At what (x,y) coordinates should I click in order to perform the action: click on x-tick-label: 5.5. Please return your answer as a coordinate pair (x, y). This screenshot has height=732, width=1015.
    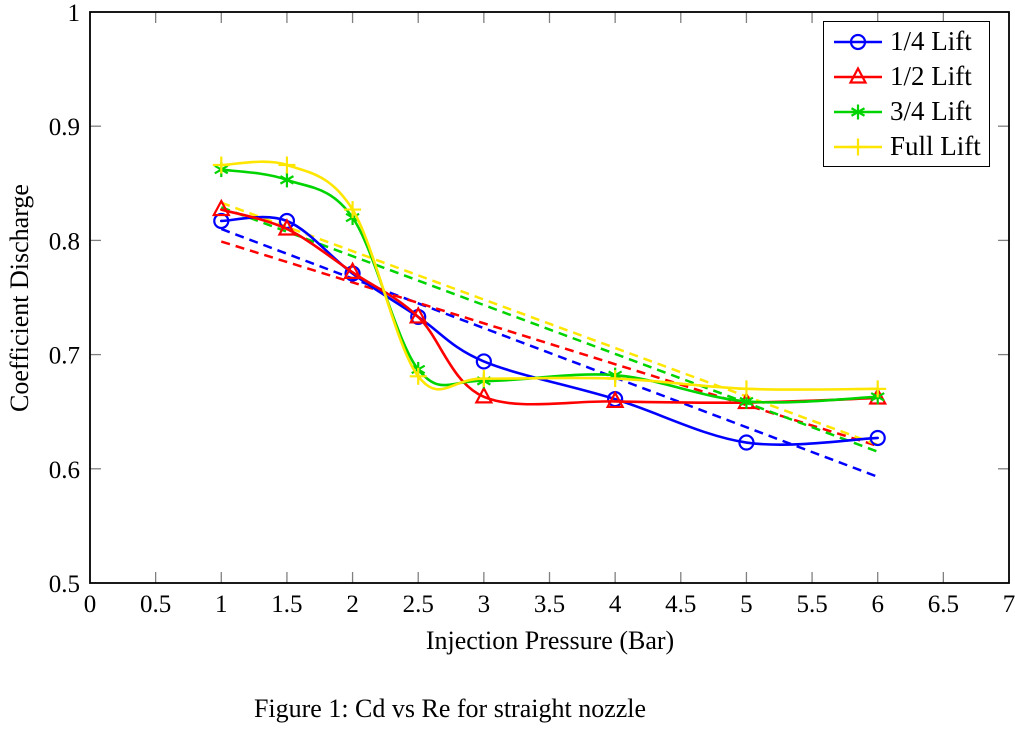
    Looking at the image, I should click on (811, 604).